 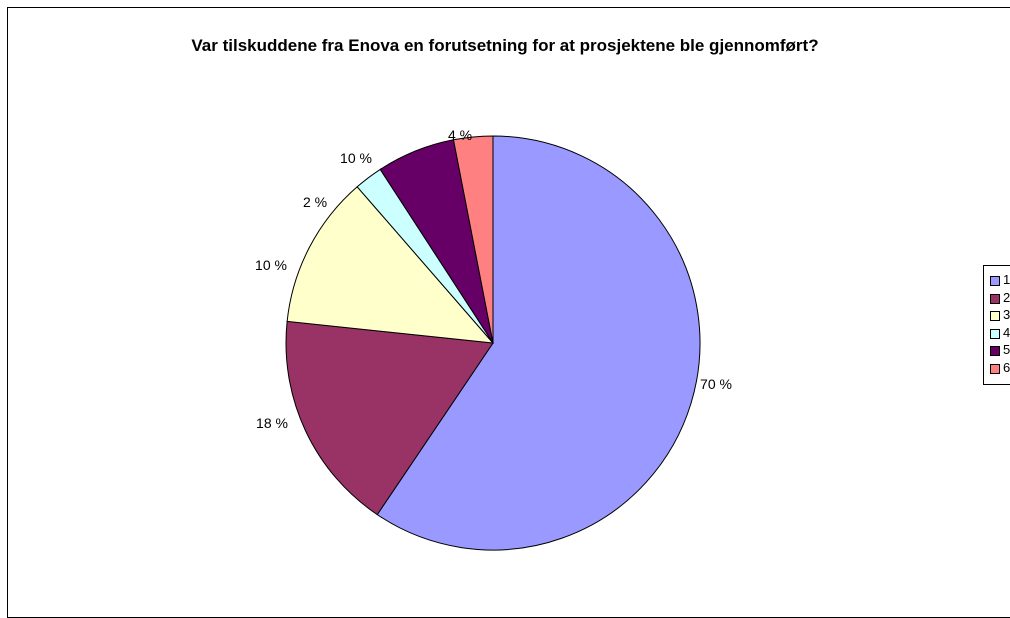 I want to click on legend-item-1: 1, so click(x=1000, y=280).